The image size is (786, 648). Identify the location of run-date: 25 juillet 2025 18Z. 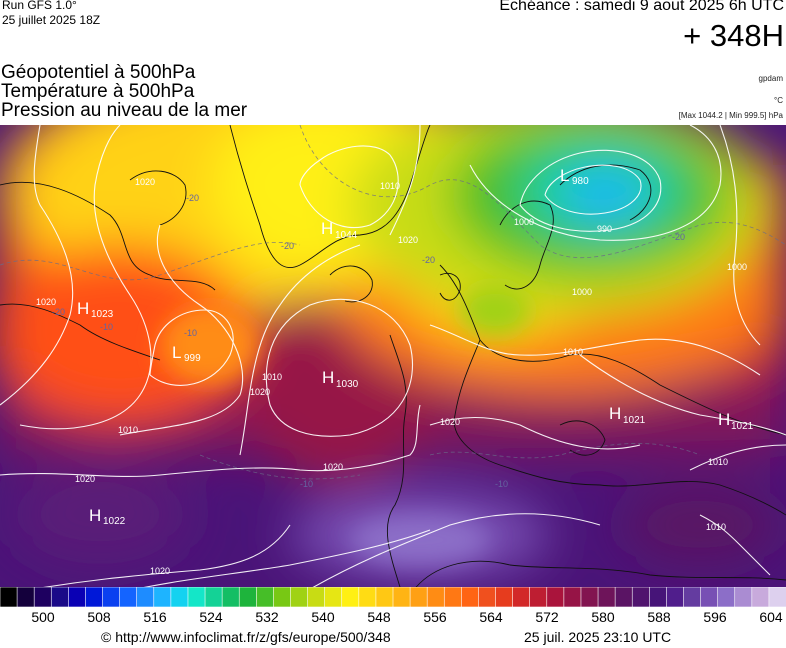
(51, 20).